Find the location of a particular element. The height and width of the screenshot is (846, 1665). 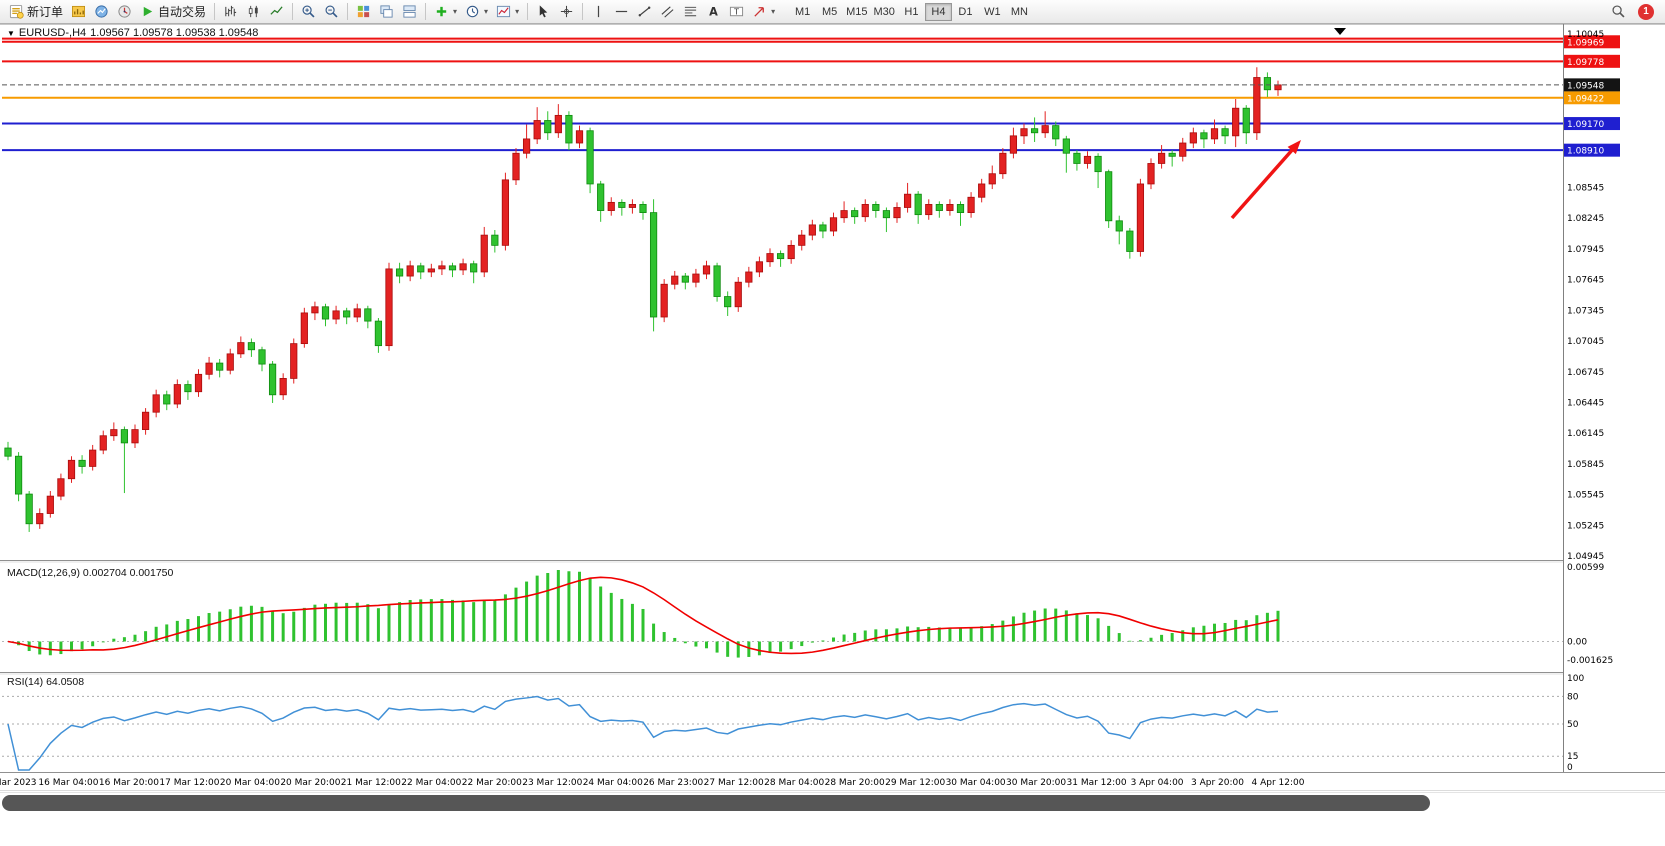

svg-text: 1.09548 is located at coordinates (1585, 86).